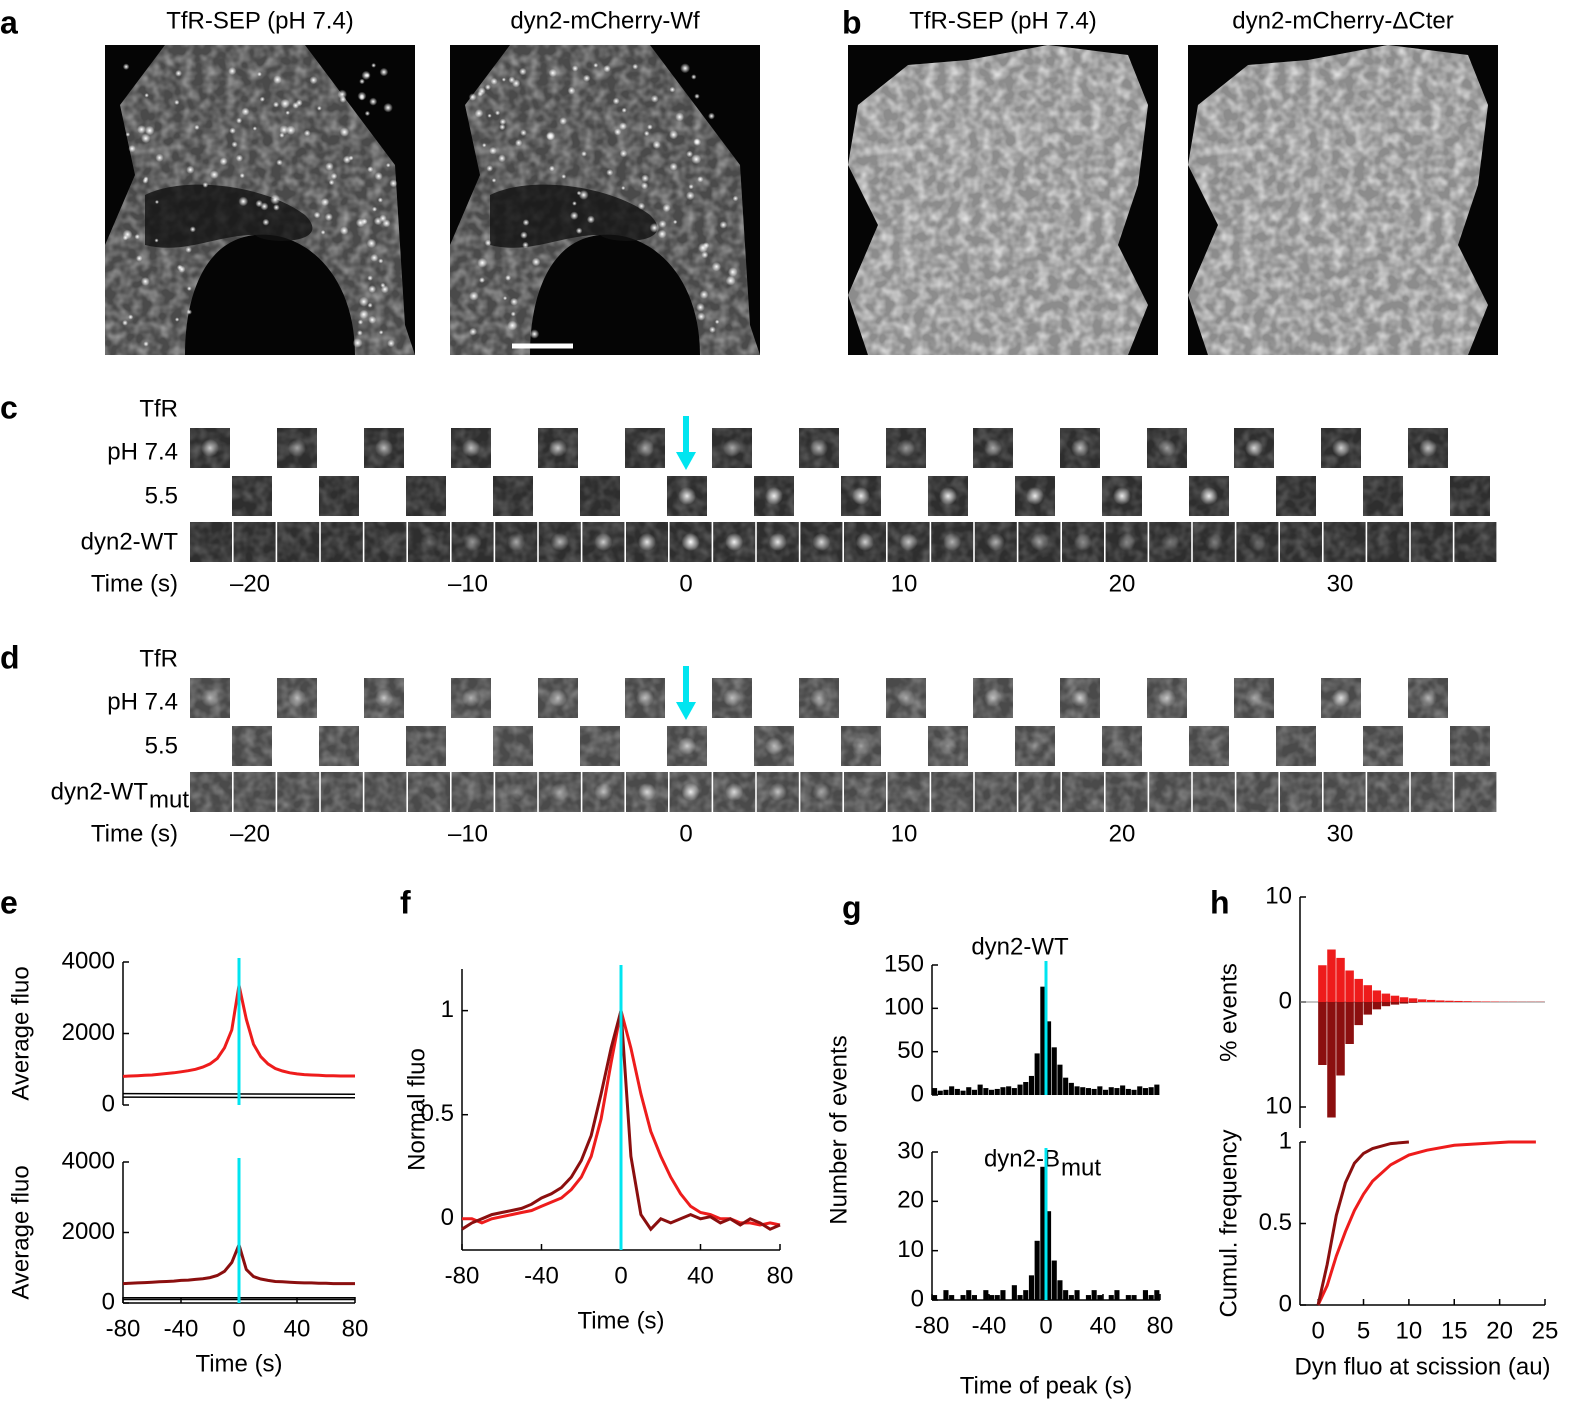 This screenshot has width=1596, height=1410. What do you see at coordinates (1454, 1330) in the screenshot?
I see `x-tick-label: 15` at bounding box center [1454, 1330].